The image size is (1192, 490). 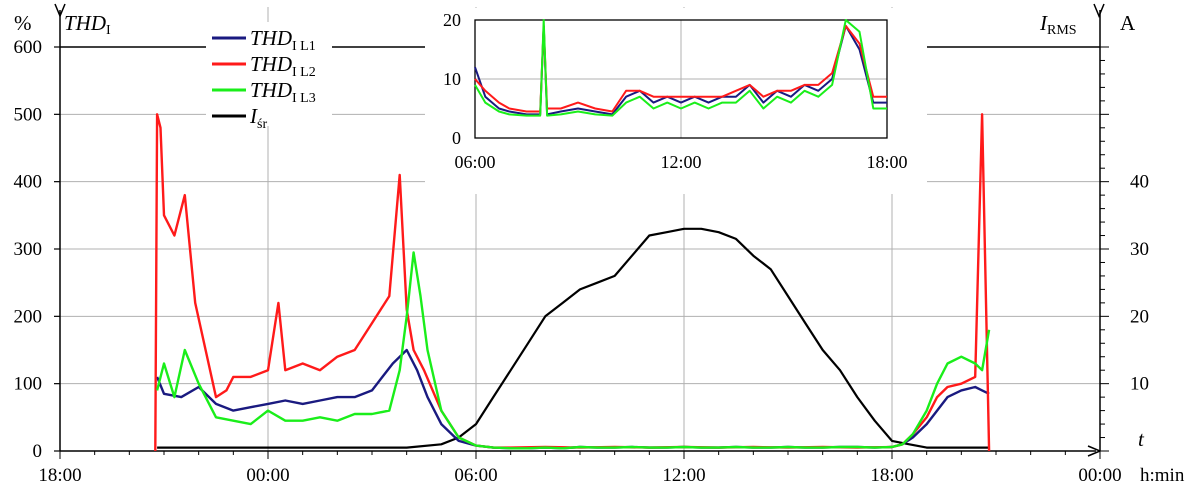 I want to click on y-left-tick-label: 200, so click(x=28, y=316).